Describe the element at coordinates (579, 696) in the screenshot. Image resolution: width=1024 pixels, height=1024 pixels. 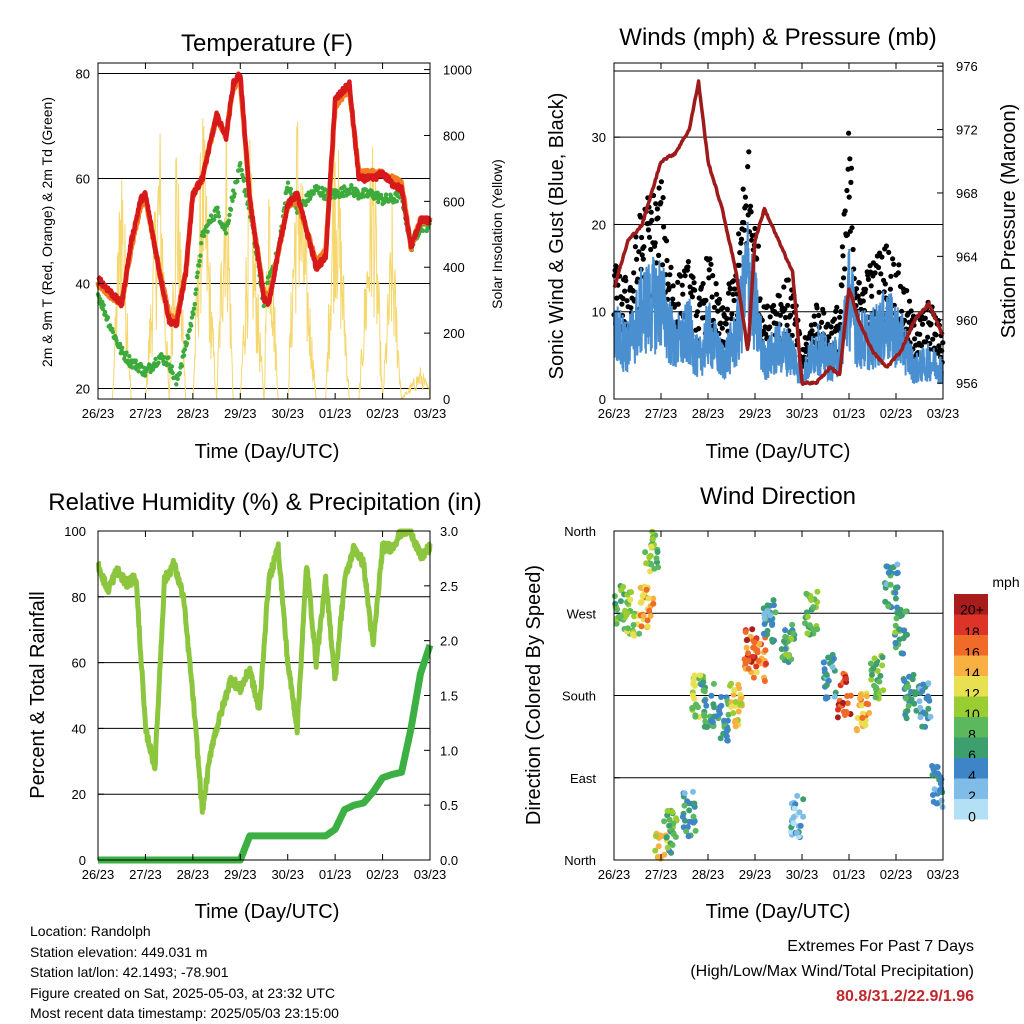
I see `direction-ytick-label: South` at that location.